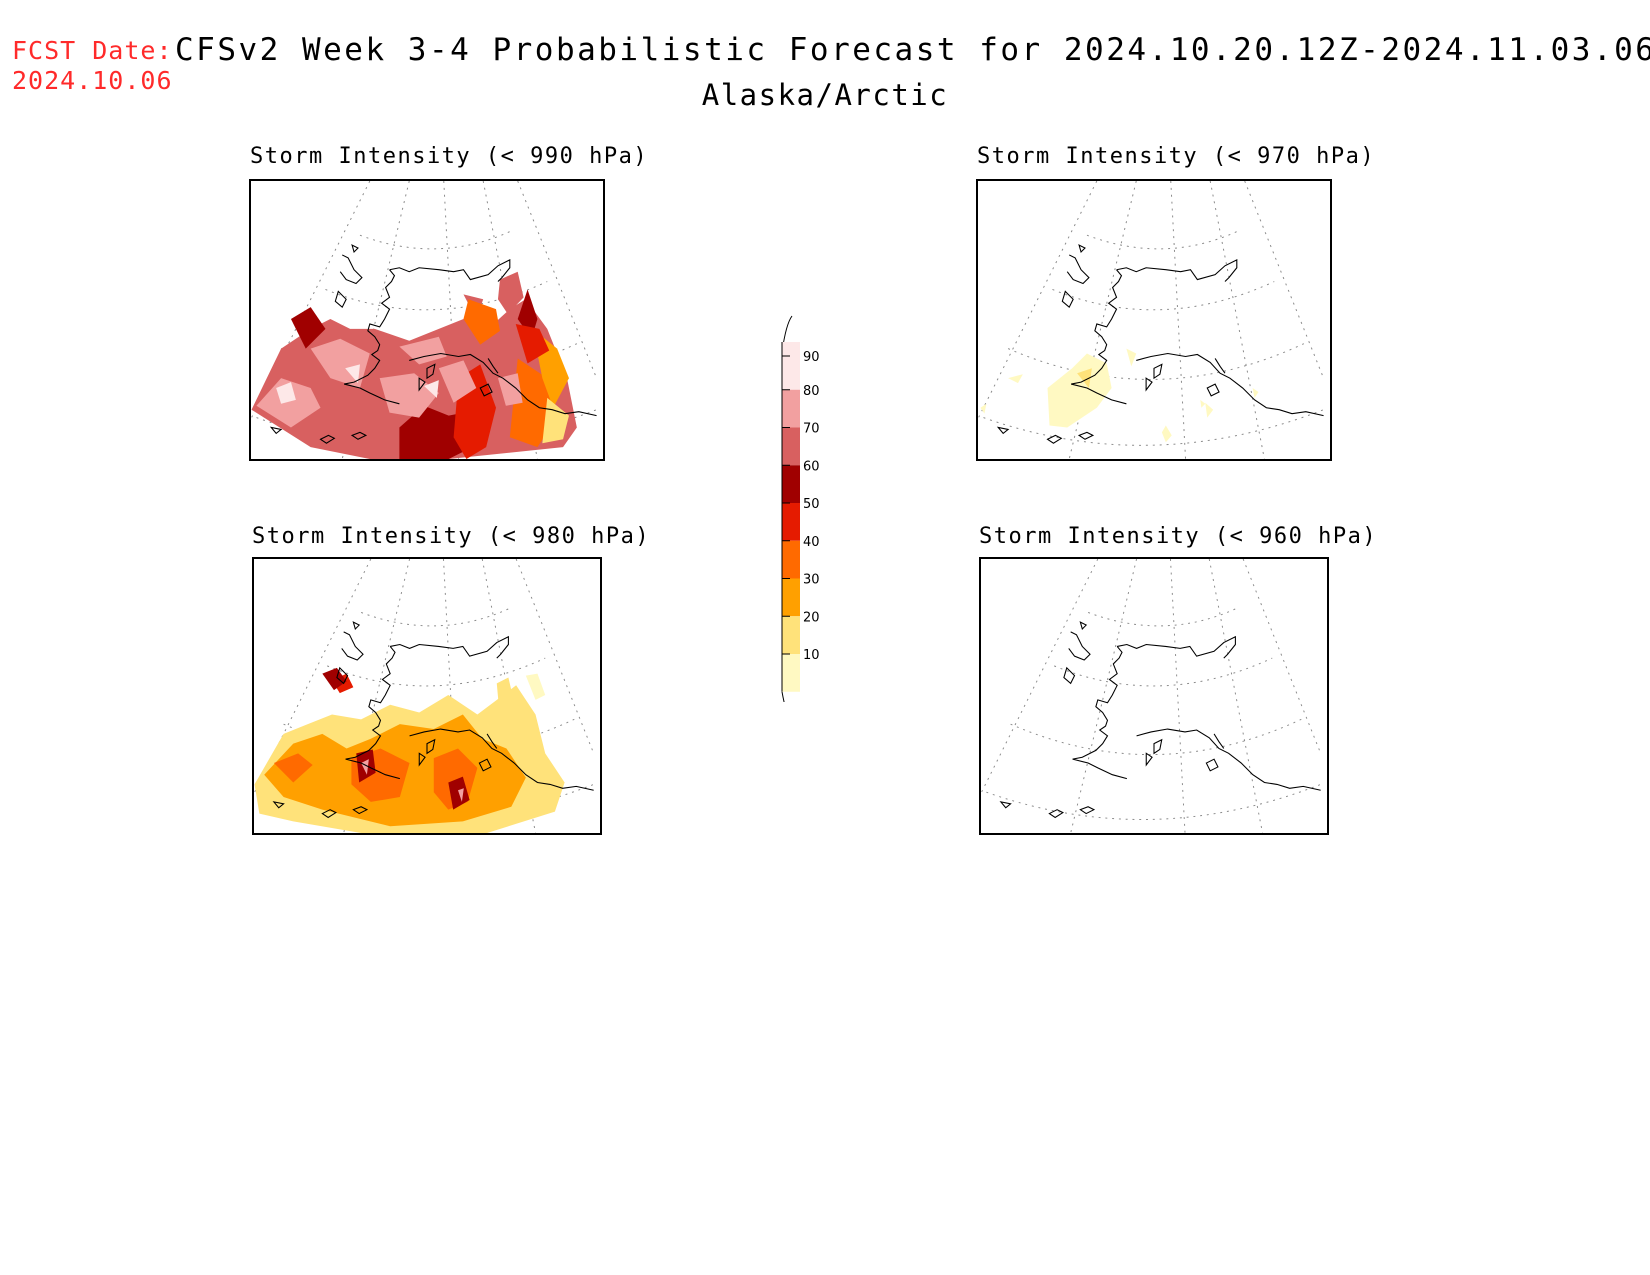  What do you see at coordinates (811, 429) in the screenshot?
I see `colorbar-tick-label: 70` at bounding box center [811, 429].